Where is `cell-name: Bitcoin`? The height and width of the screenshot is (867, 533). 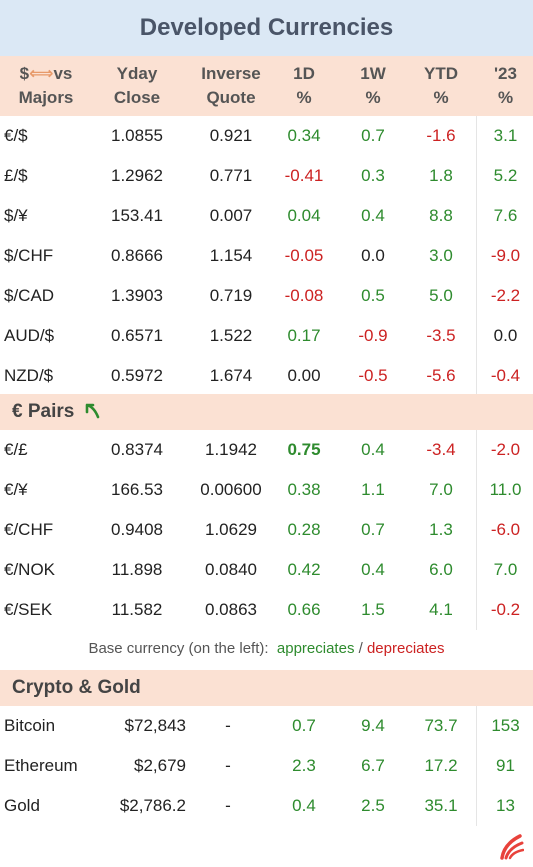
cell-name: Bitcoin is located at coordinates (30, 725).